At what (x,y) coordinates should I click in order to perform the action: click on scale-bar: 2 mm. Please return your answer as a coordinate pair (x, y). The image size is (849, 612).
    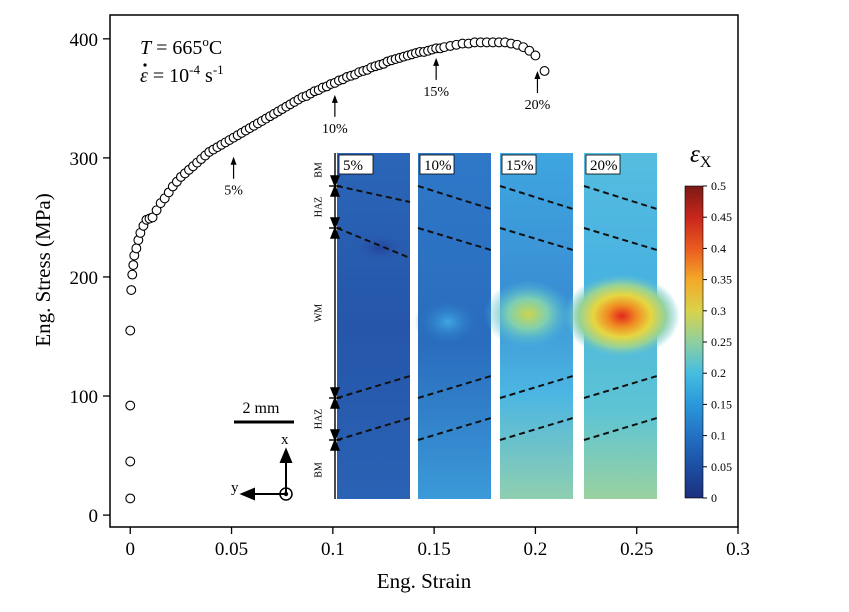
    Looking at the image, I should click on (264, 412).